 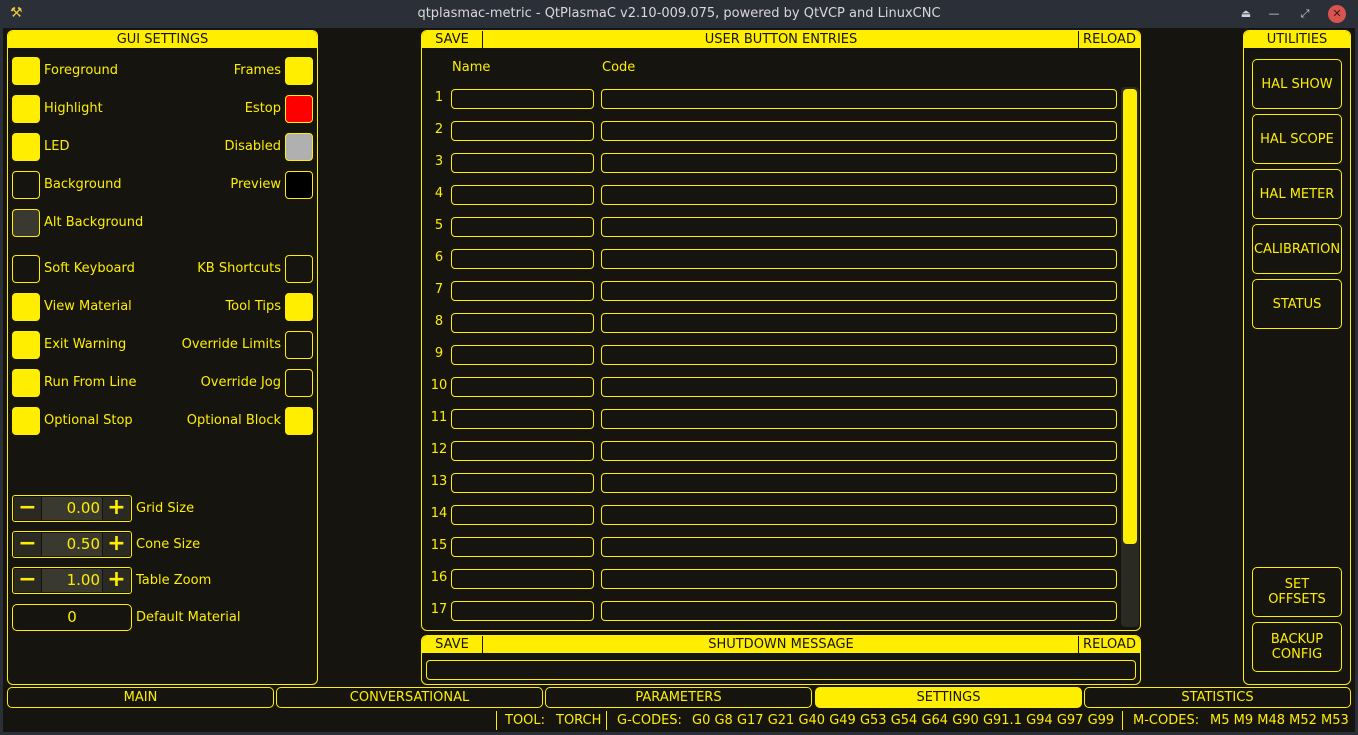 What do you see at coordinates (299, 345) in the screenshot?
I see `checkbox-override-limits` at bounding box center [299, 345].